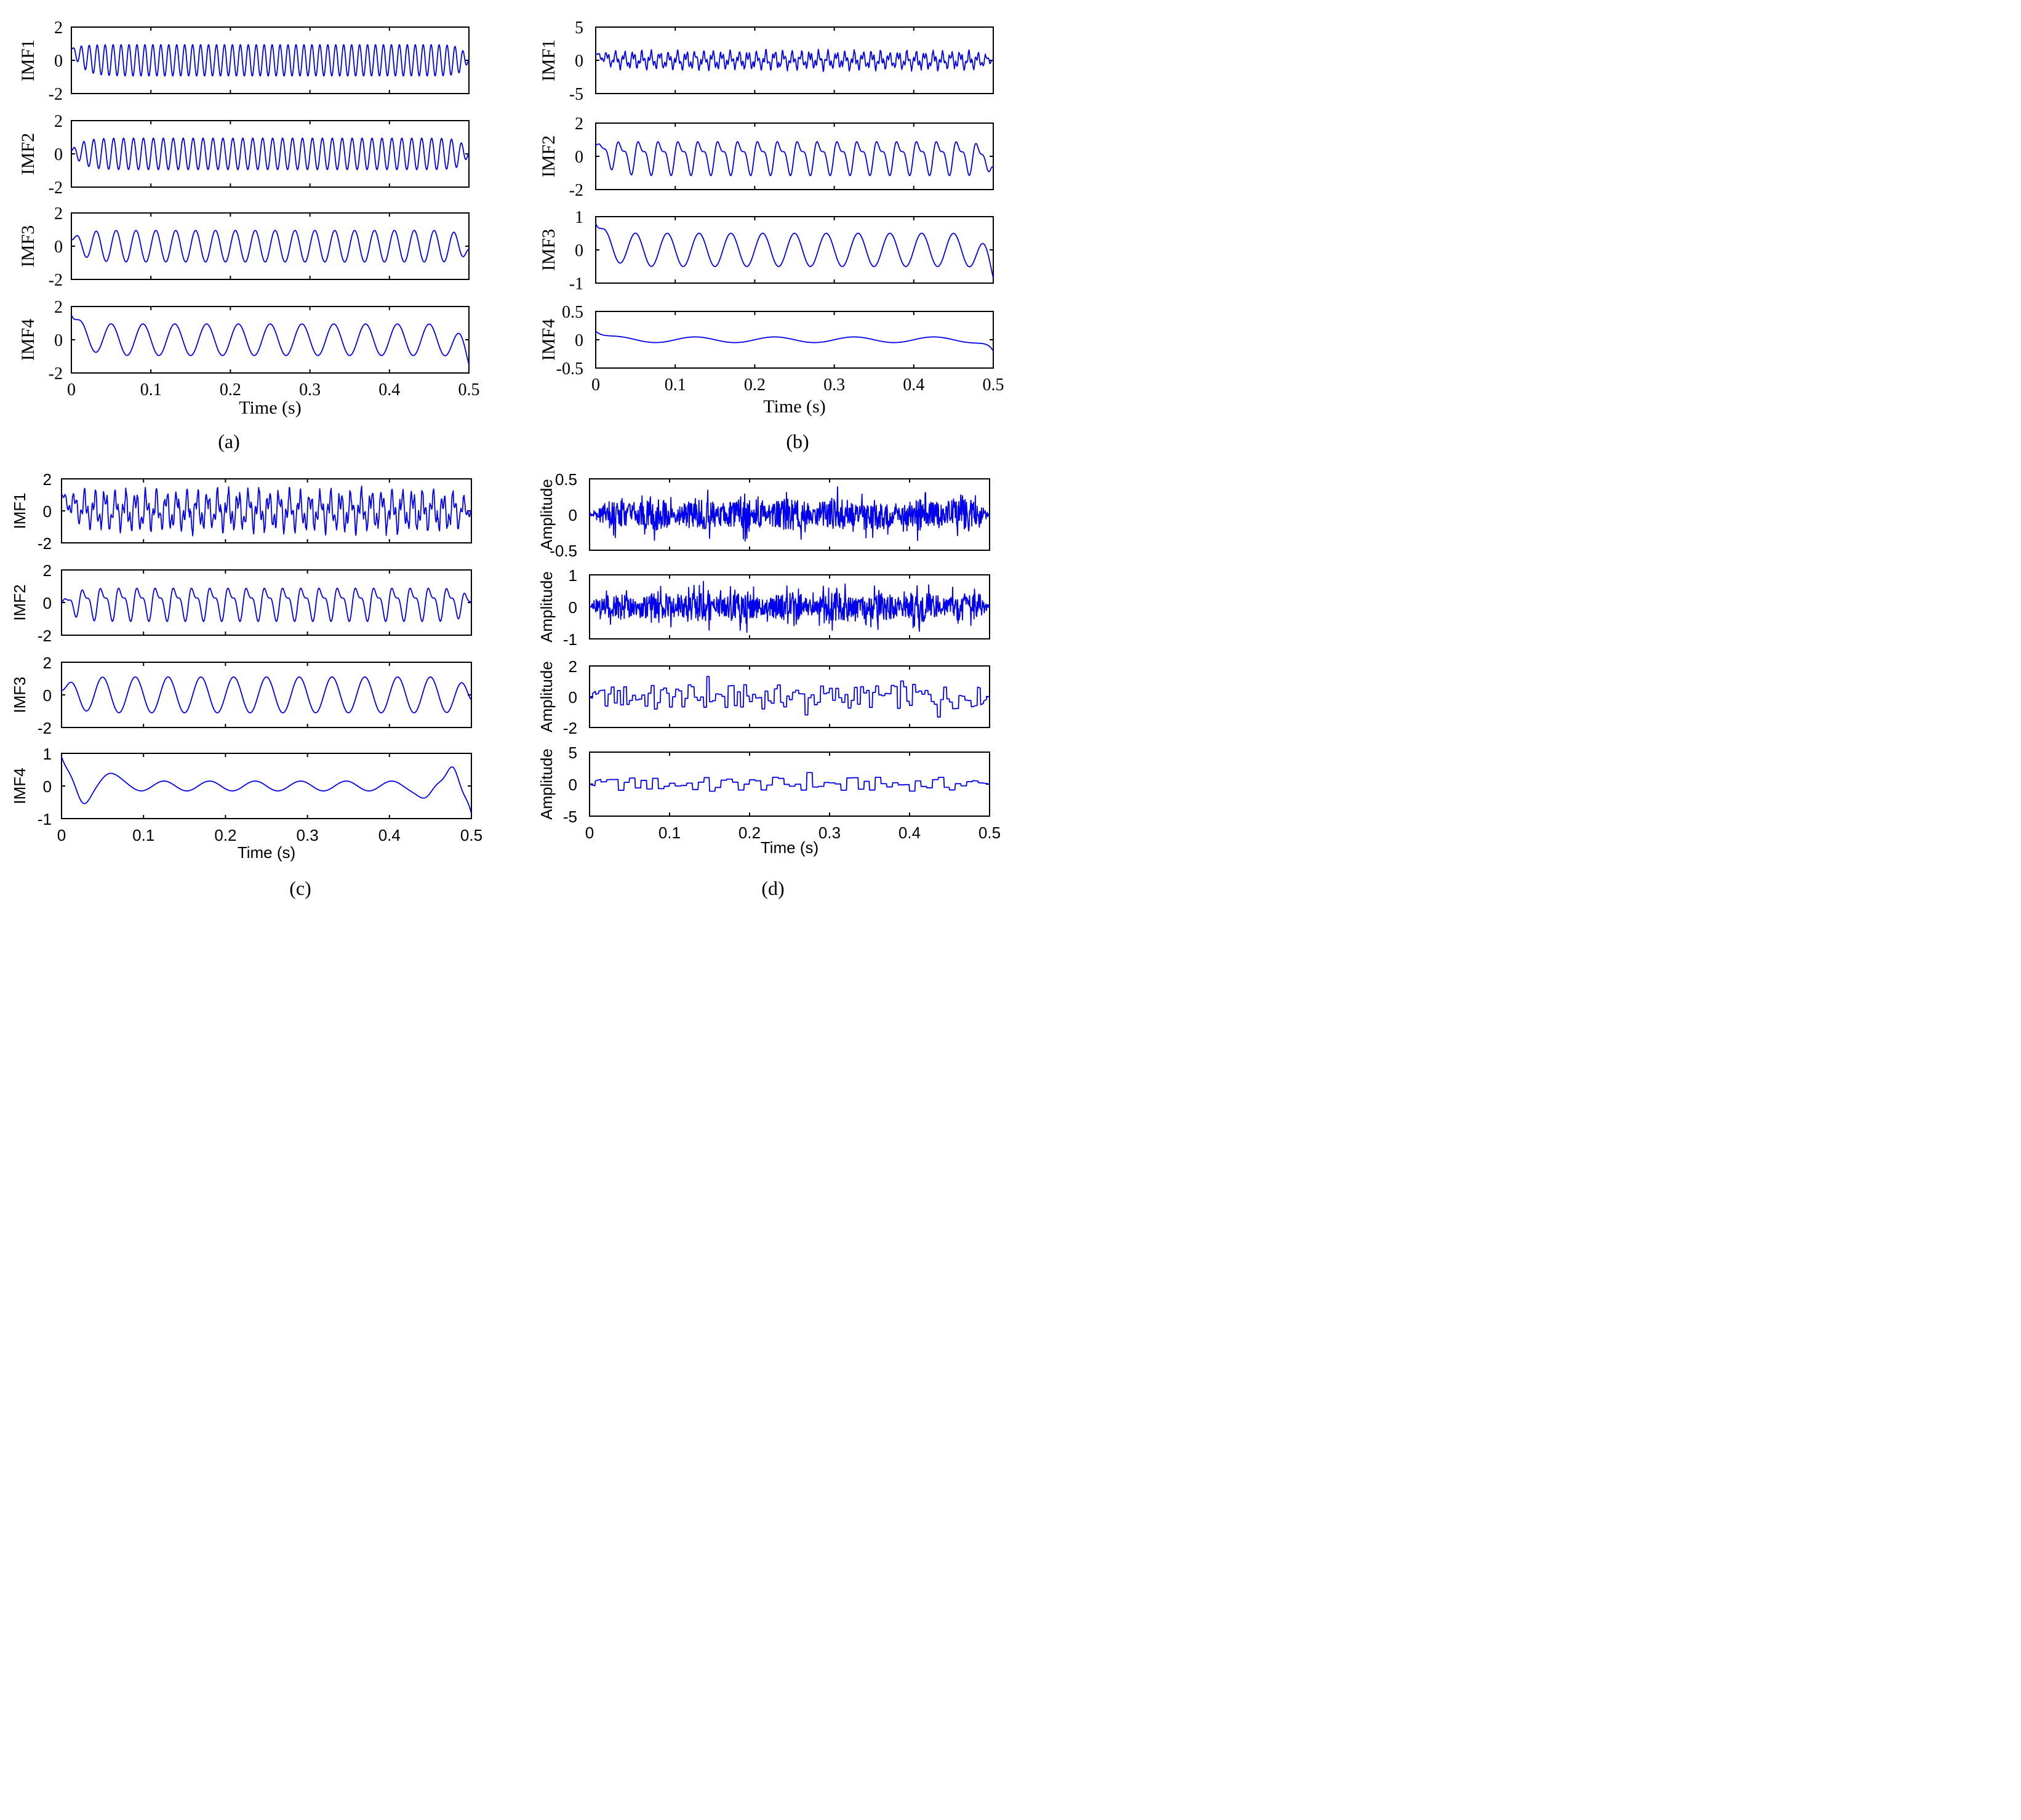 This screenshot has height=1820, width=2021. What do you see at coordinates (576, 95) in the screenshot?
I see `y-tick-label: -5` at bounding box center [576, 95].